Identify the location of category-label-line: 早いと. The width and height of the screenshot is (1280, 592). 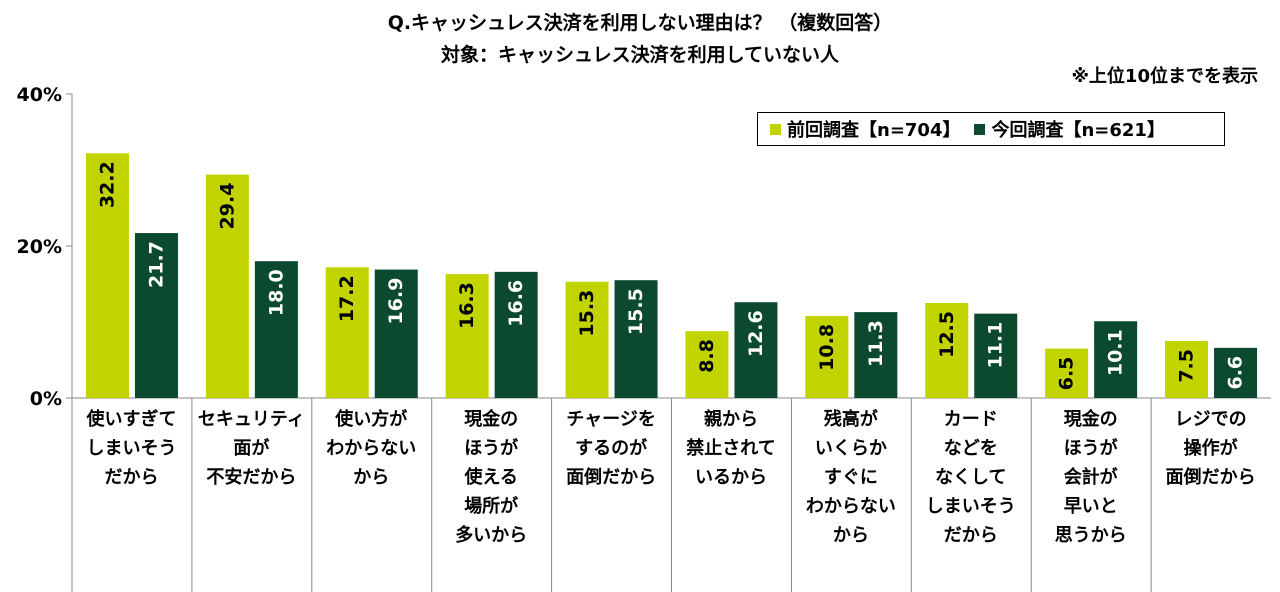
(1090, 506).